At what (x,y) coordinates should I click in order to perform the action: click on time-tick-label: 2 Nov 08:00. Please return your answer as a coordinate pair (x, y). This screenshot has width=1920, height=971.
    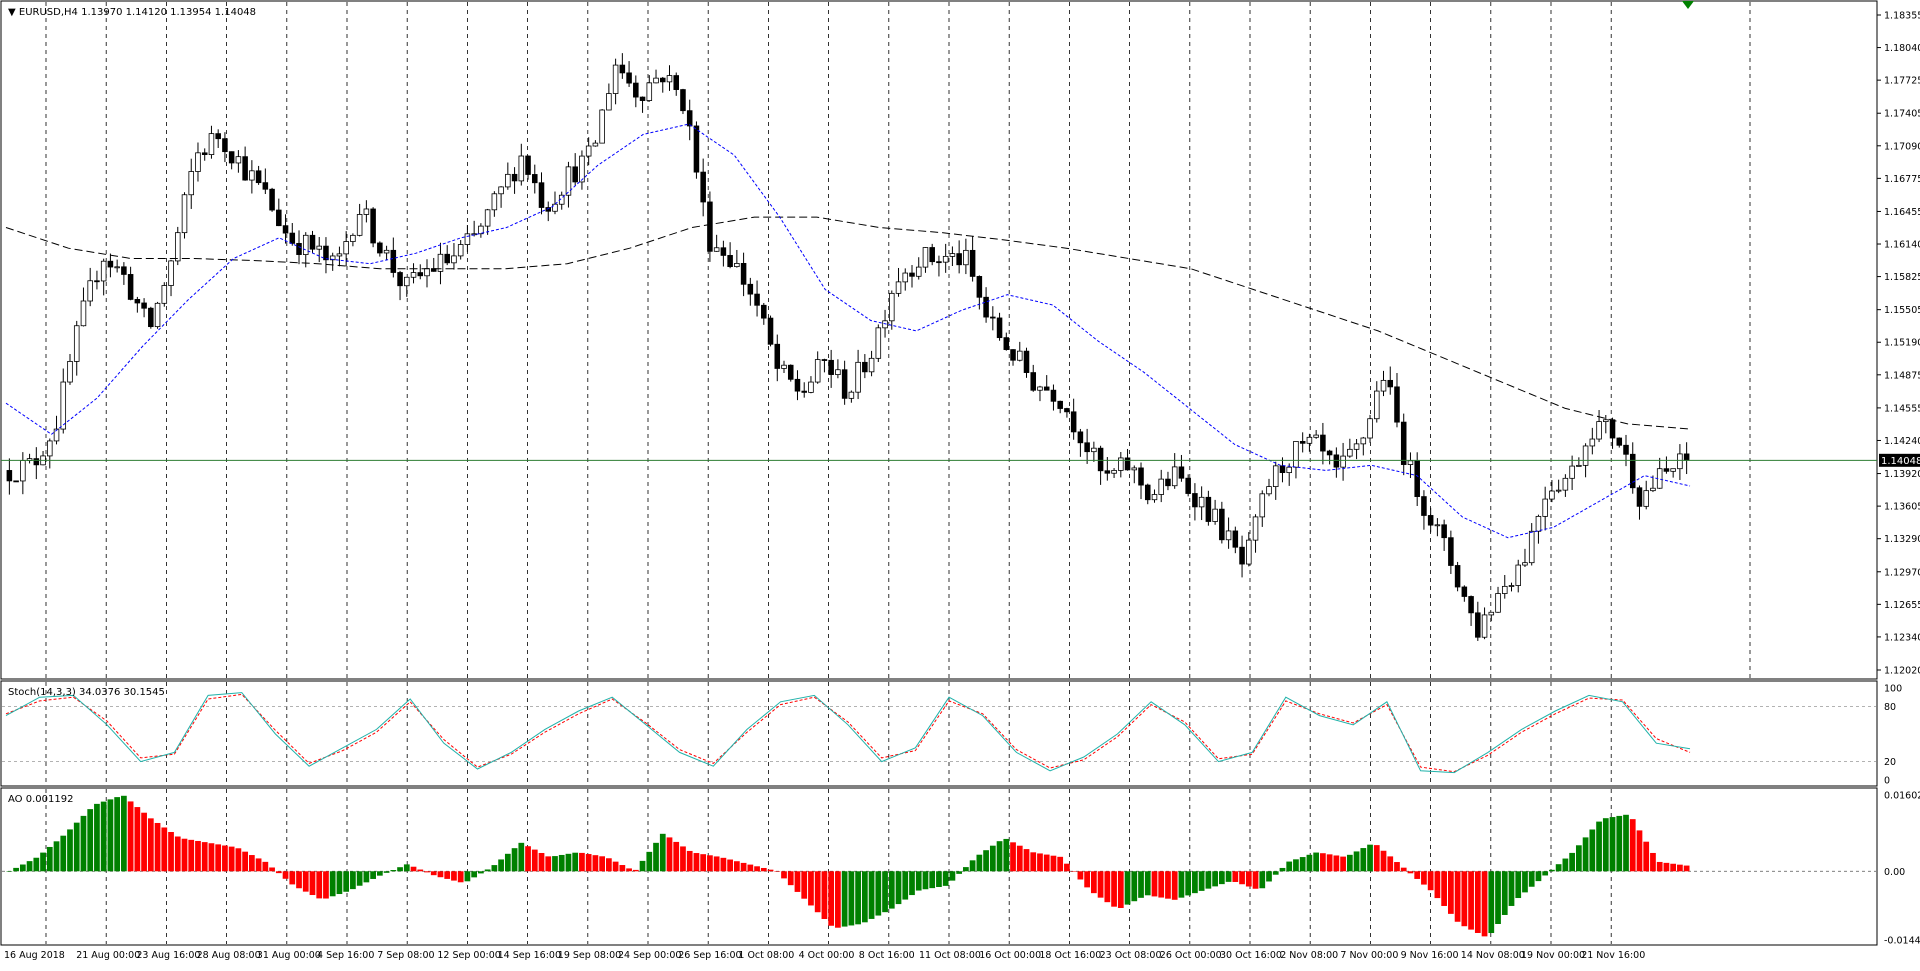
    Looking at the image, I should click on (1309, 955).